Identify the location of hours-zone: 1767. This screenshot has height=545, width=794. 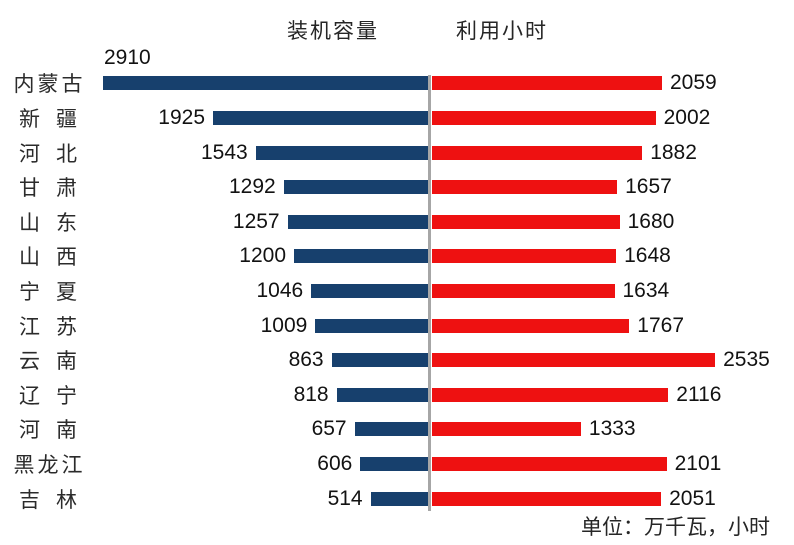
(558, 326).